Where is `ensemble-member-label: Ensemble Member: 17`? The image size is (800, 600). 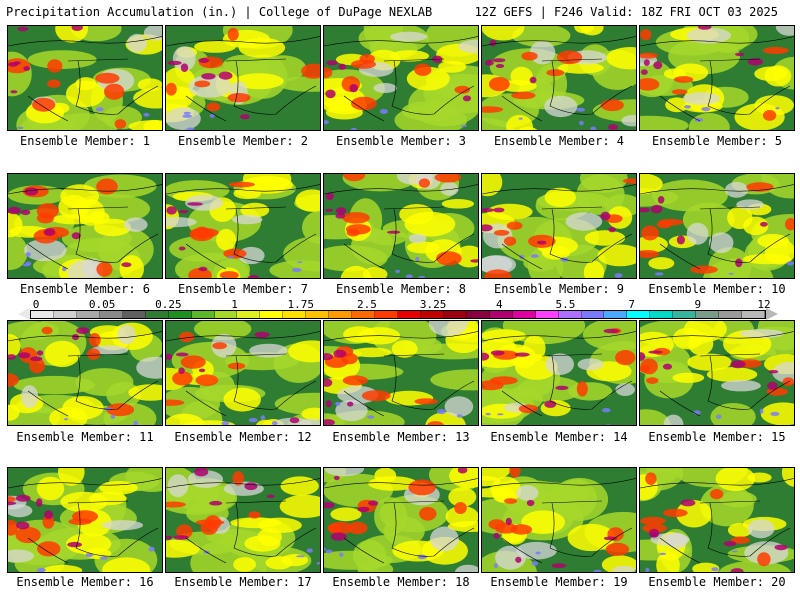
ensemble-member-label: Ensemble Member: 17 is located at coordinates (243, 582).